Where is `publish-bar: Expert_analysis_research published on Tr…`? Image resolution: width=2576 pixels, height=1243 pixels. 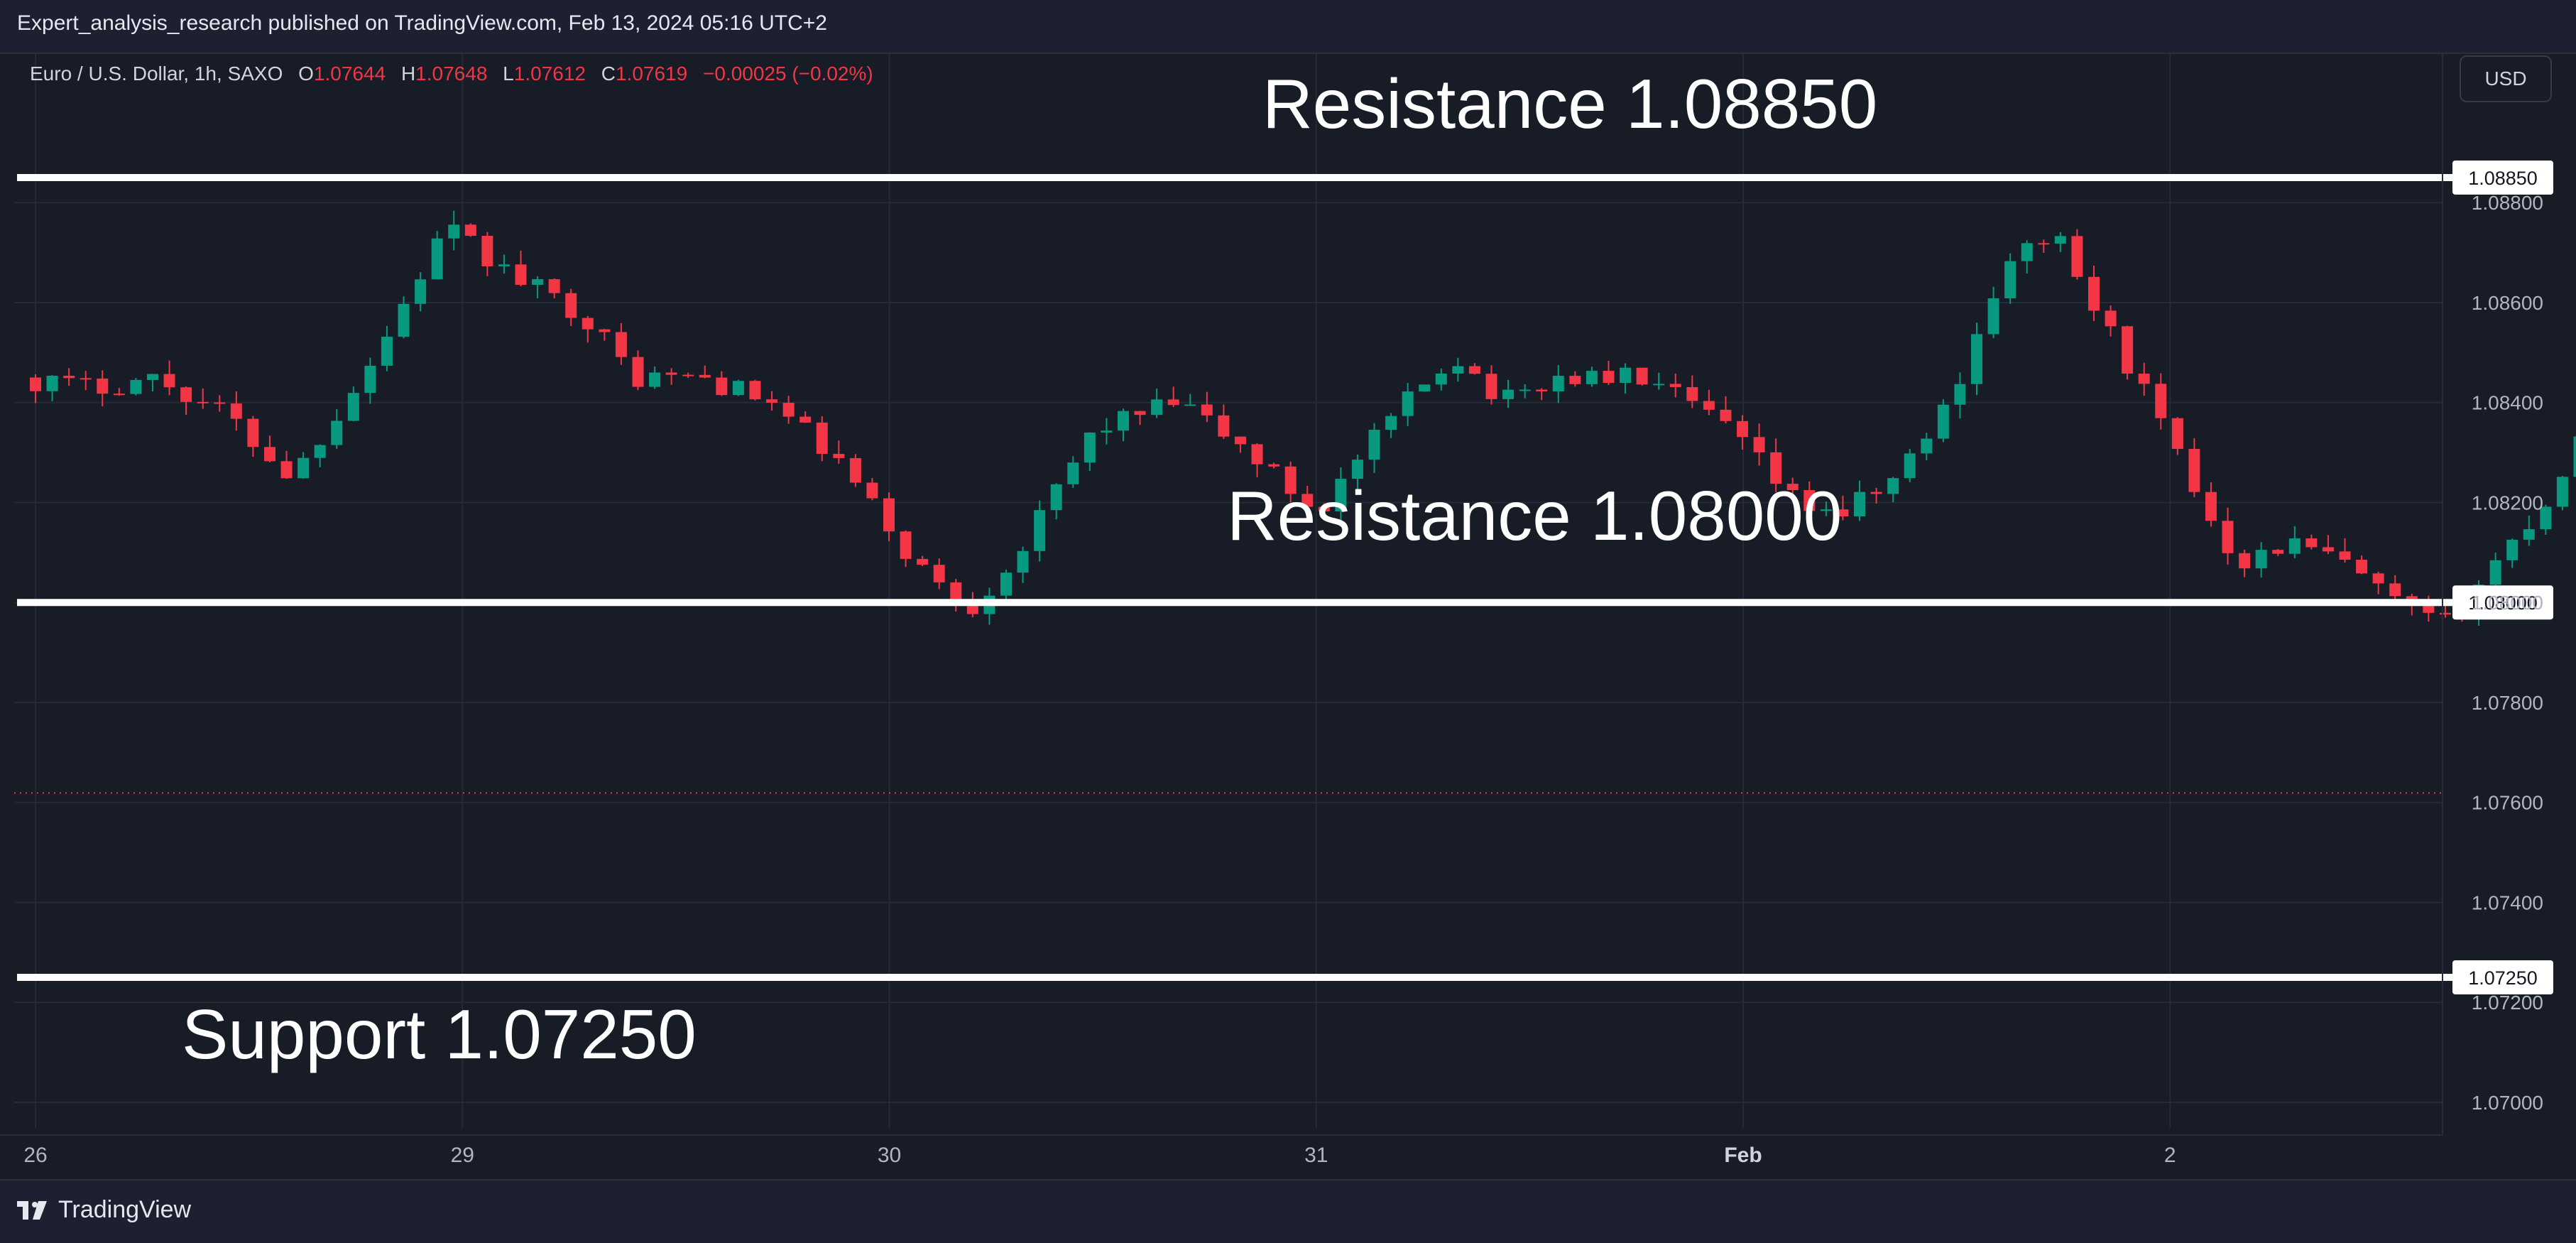 publish-bar: Expert_analysis_research published on Tr… is located at coordinates (1288, 27).